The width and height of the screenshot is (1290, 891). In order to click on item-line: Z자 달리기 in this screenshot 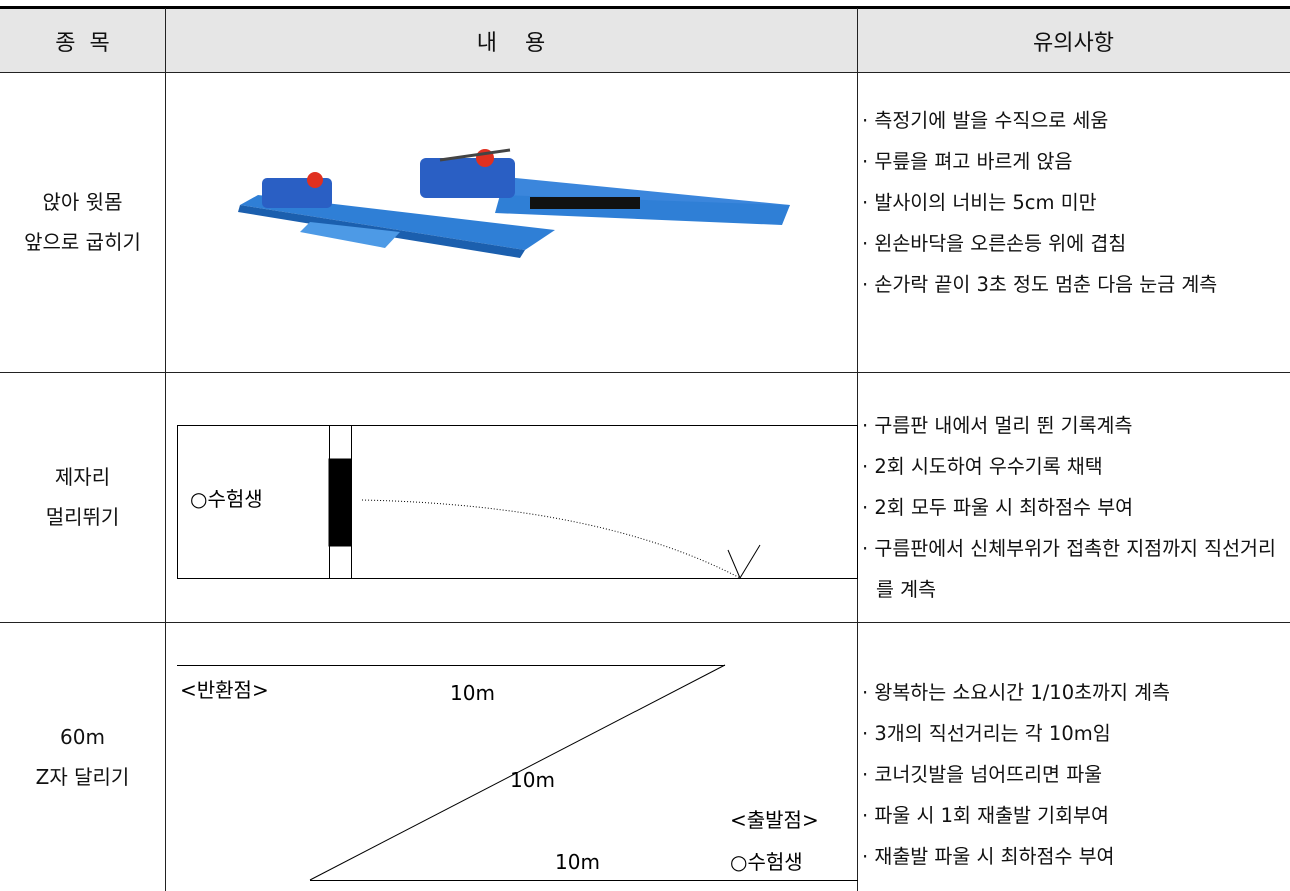, I will do `click(82, 776)`.